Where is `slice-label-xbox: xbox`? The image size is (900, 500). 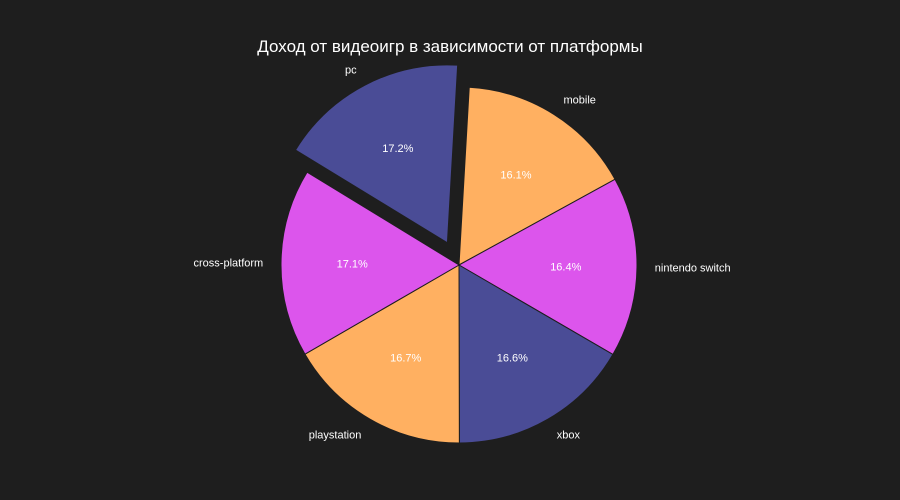 slice-label-xbox: xbox is located at coordinates (569, 436).